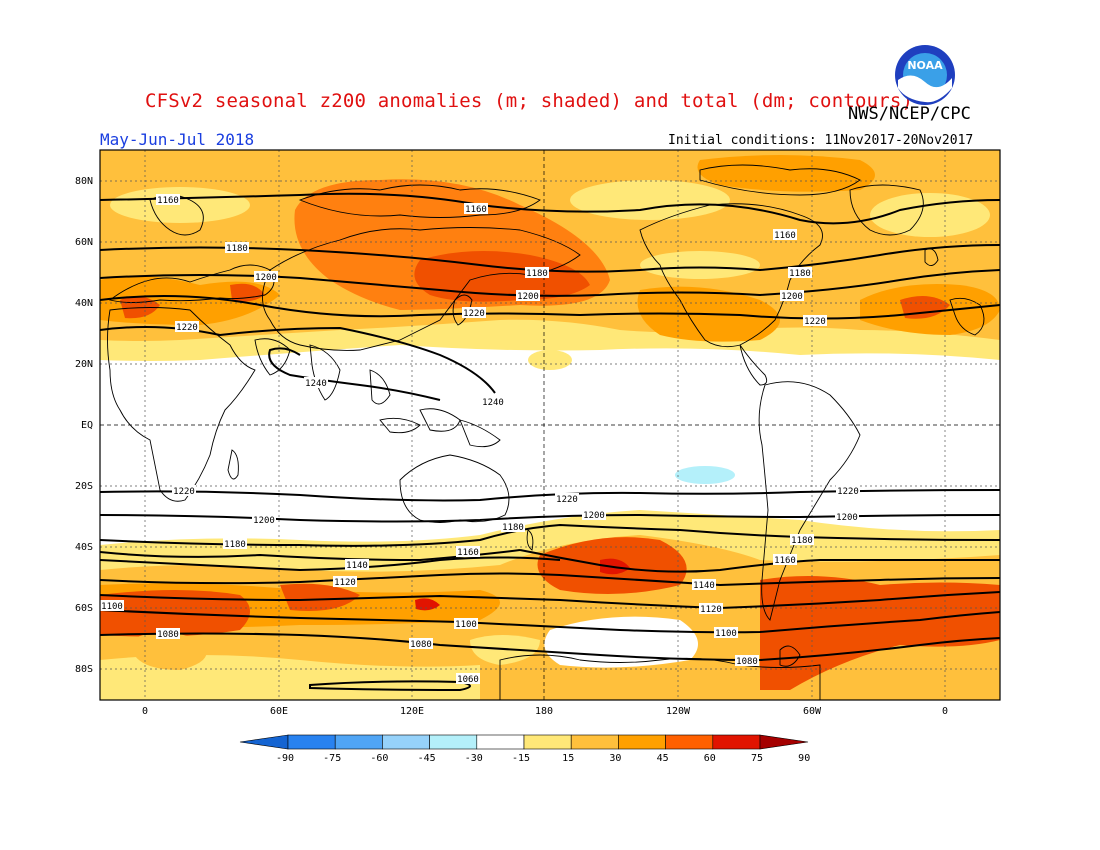 Image resolution: width=1100 pixels, height=850 pixels. I want to click on colorbar-label: -15, so click(521, 758).